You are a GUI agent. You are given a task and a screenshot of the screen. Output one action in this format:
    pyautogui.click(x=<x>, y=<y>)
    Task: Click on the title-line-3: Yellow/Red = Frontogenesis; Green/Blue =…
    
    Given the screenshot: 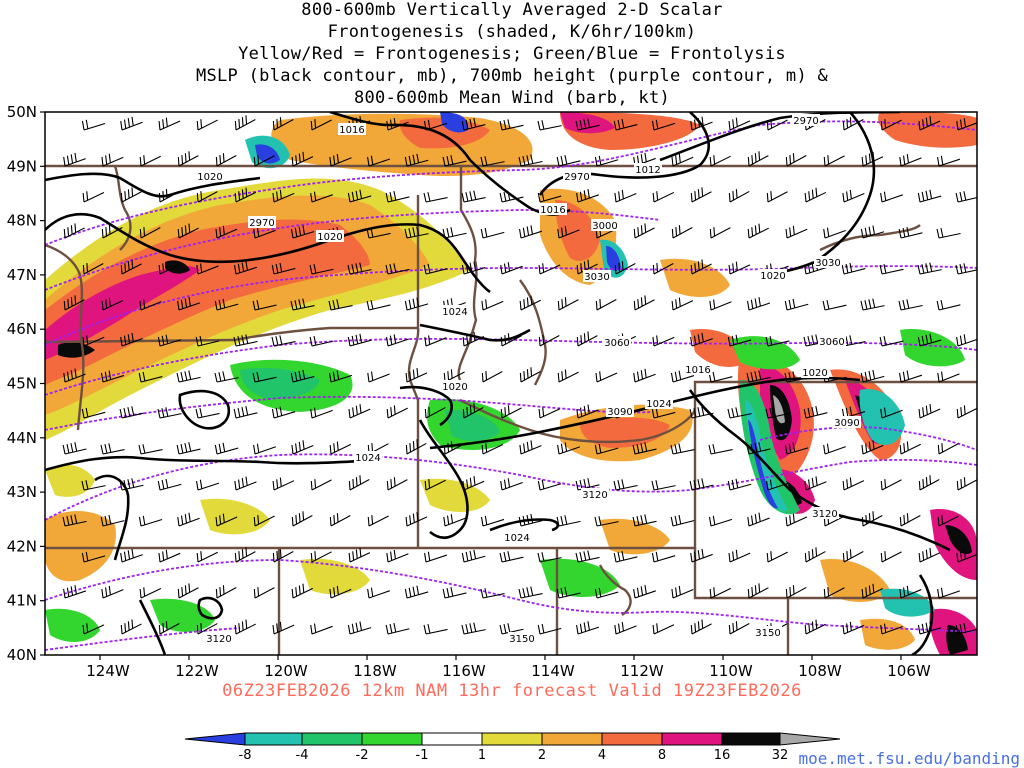 What is the action you would take?
    pyautogui.click(x=512, y=54)
    